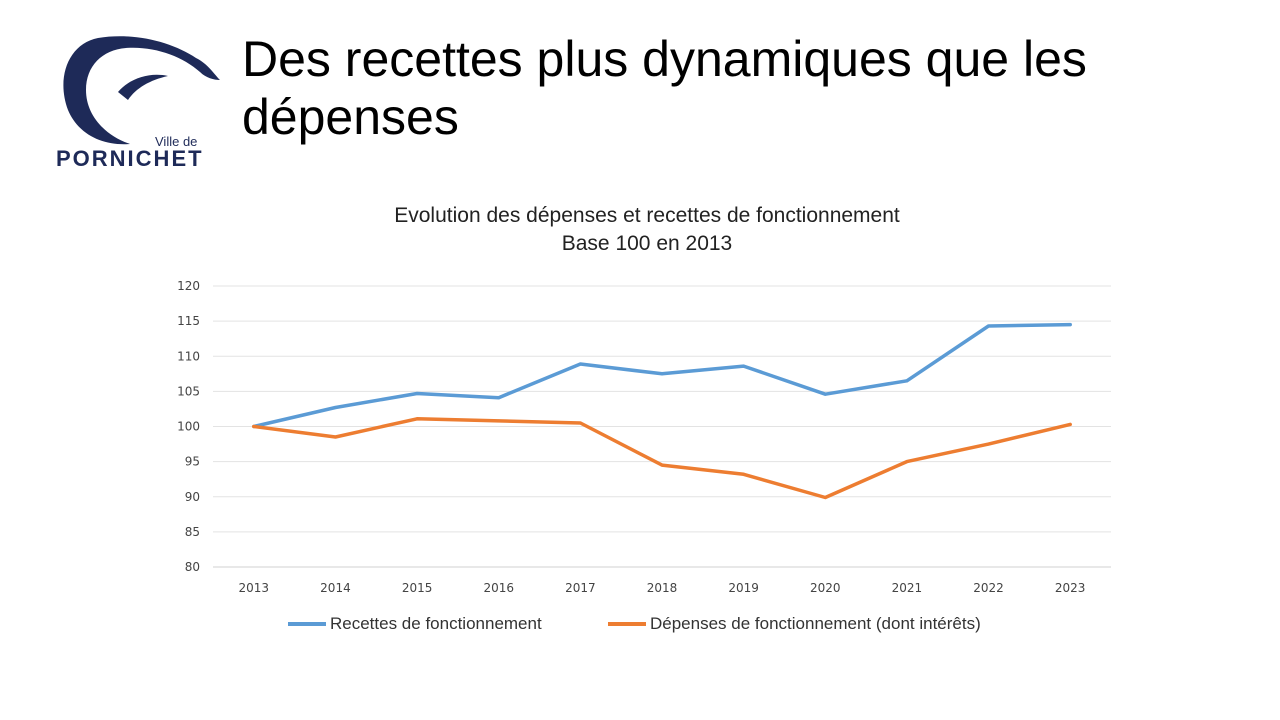  Describe the element at coordinates (254, 588) in the screenshot. I see `x-tick-label: 2013` at that location.